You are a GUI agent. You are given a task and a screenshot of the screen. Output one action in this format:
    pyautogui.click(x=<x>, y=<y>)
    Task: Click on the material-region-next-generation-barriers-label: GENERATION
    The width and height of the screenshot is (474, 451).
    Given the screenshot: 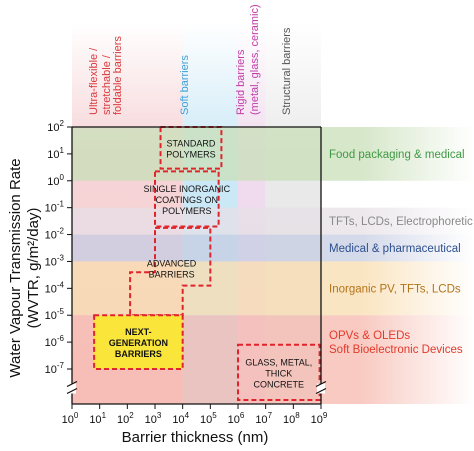 What is the action you would take?
    pyautogui.click(x=138, y=343)
    